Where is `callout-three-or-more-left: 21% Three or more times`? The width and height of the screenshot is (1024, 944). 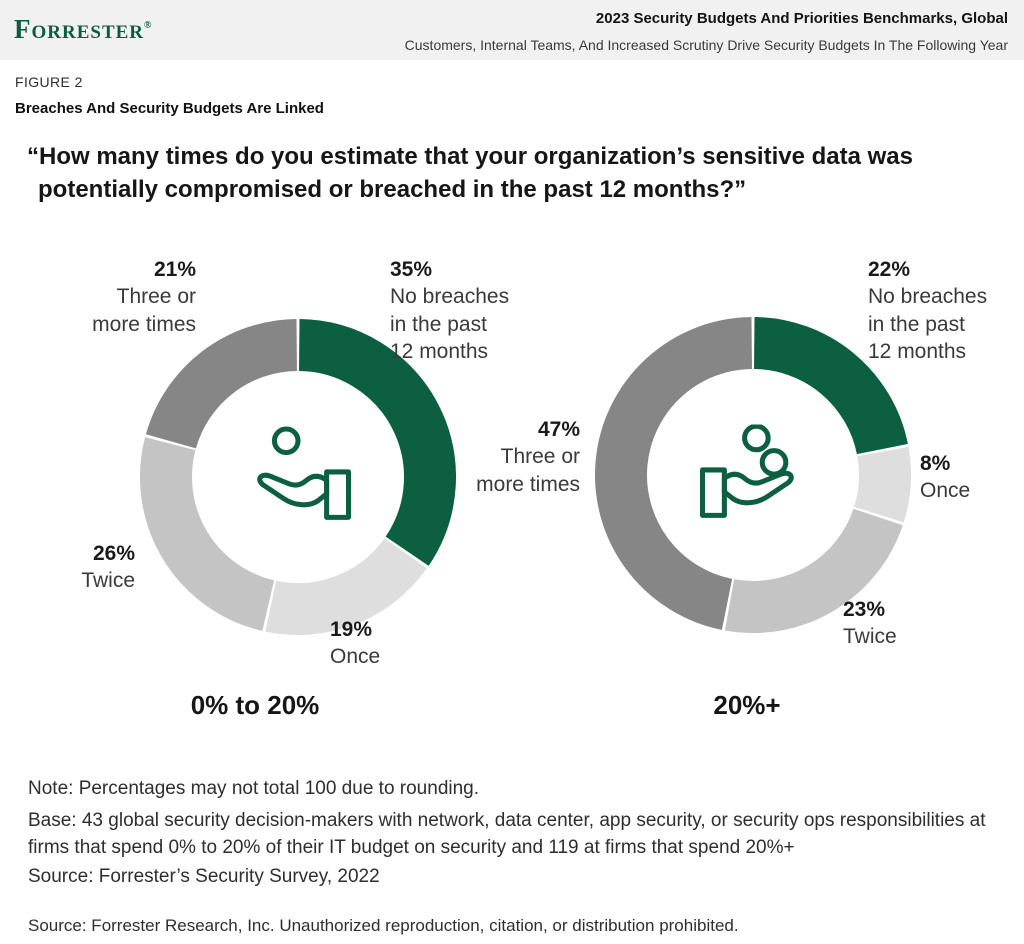
callout-three-or-more-left: 21% Three or more times is located at coordinates (116, 297).